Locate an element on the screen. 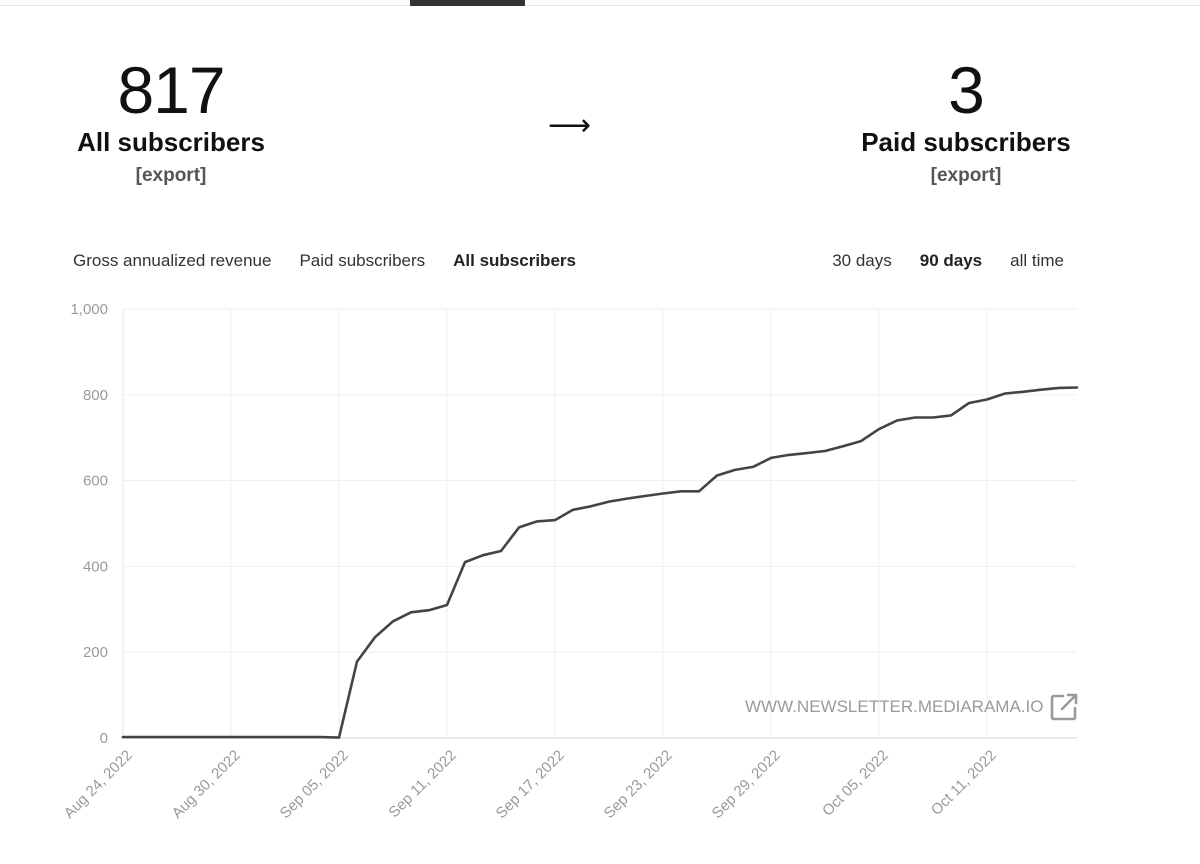  x-tick-label: Sep 05, 2022 is located at coordinates (314, 784).